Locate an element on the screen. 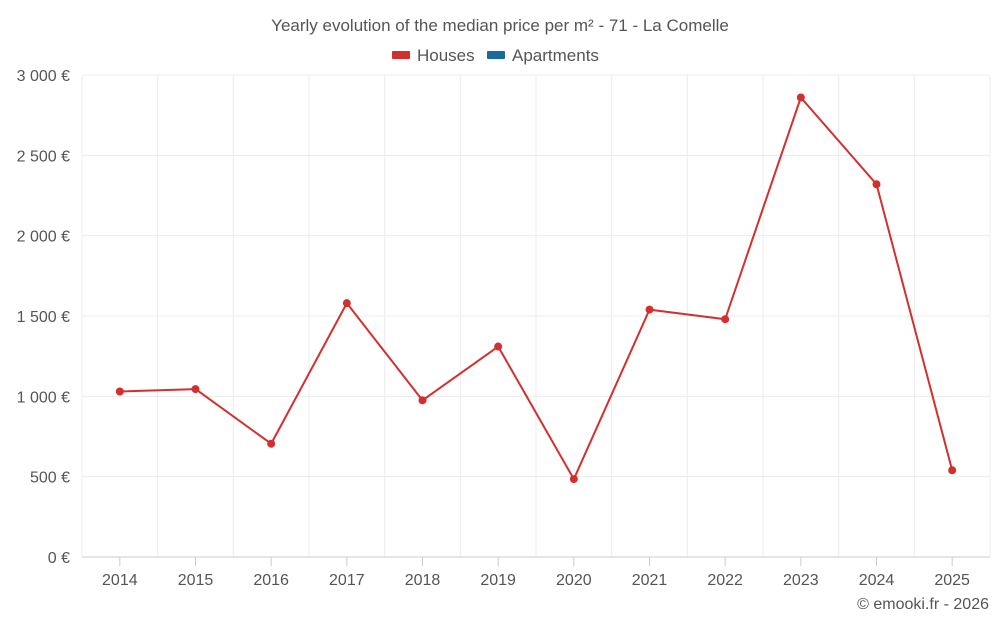 The image size is (1000, 625). x-tick-label: 2016 is located at coordinates (271, 580).